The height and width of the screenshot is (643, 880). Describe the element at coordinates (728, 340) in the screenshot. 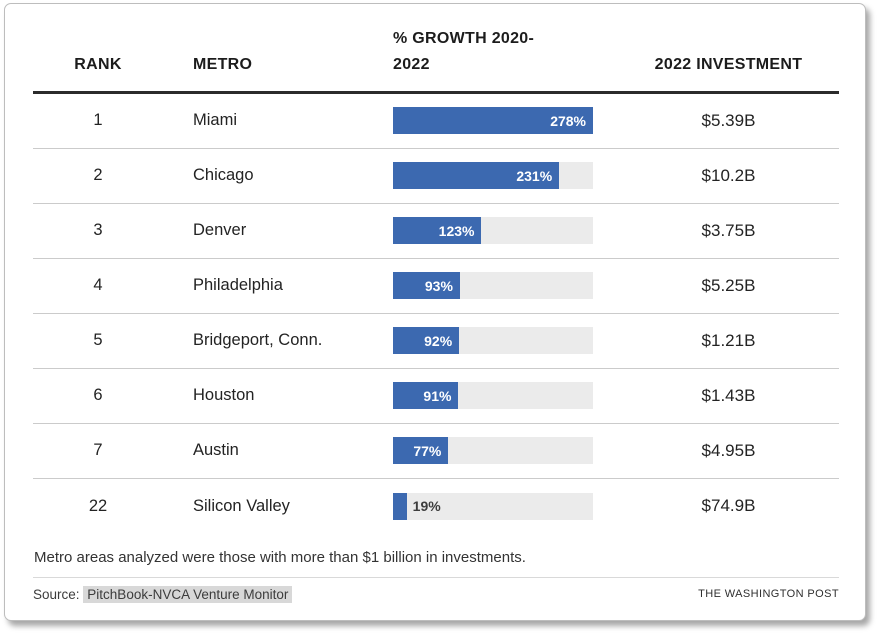

I see `investment-cell: $1.21B` at that location.